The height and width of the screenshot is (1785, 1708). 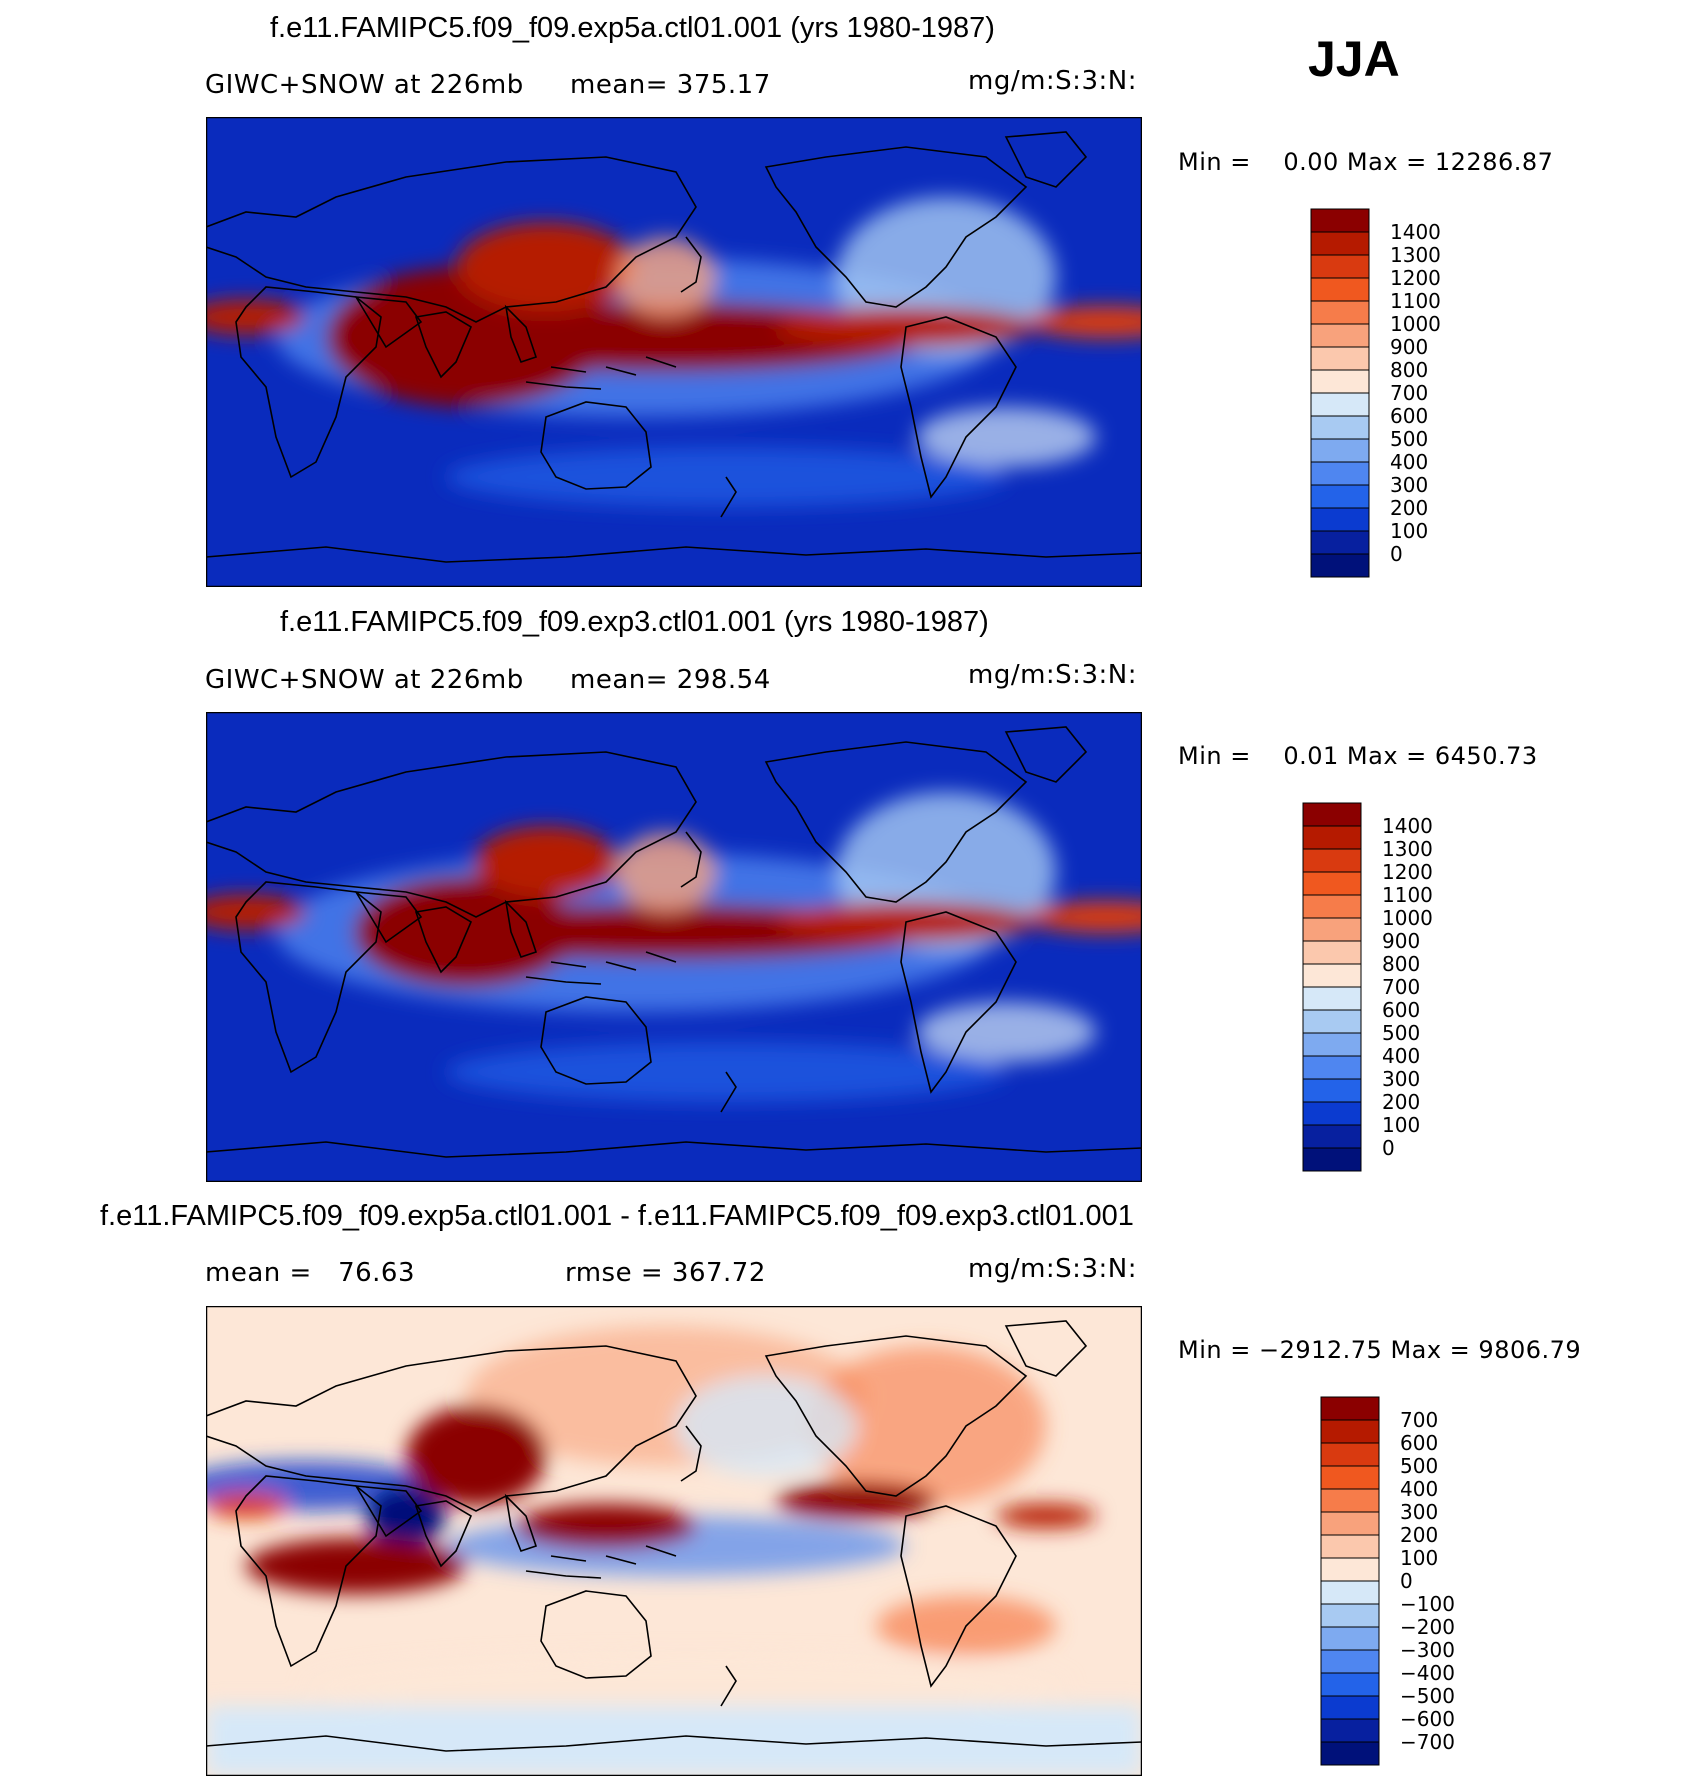 What do you see at coordinates (674, 1536) in the screenshot?
I see `panel-3-coastlines` at bounding box center [674, 1536].